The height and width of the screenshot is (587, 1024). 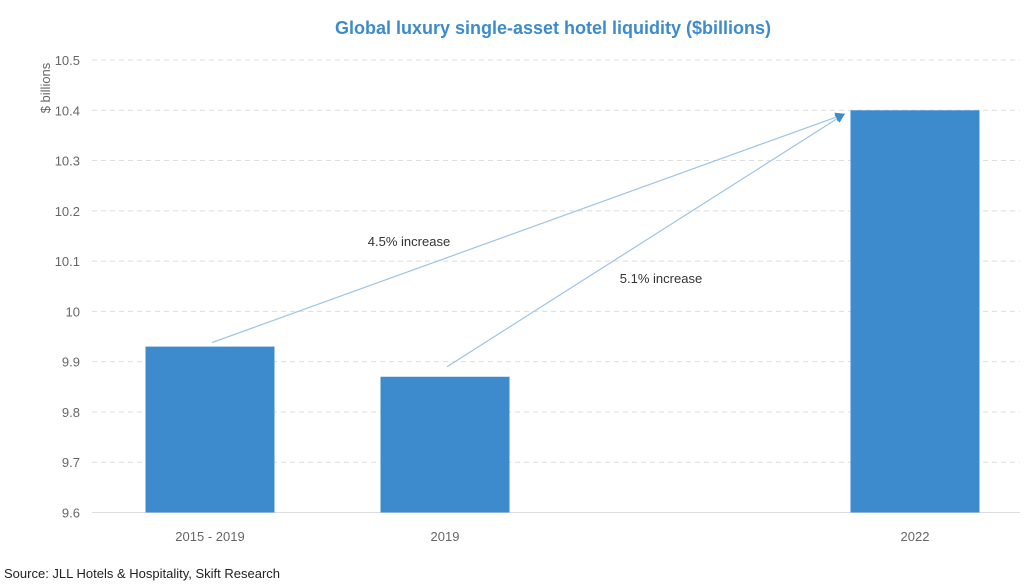 What do you see at coordinates (71, 513) in the screenshot?
I see `y-tick-label: 9.6` at bounding box center [71, 513].